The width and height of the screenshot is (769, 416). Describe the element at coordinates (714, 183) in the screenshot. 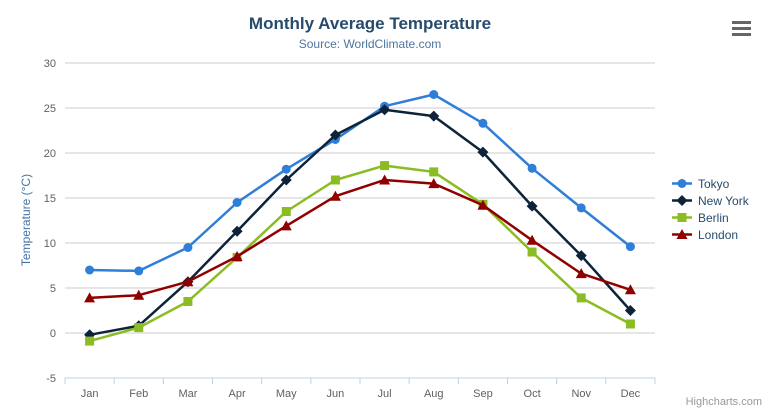

I see `legend-label-tokyo: Tokyo` at that location.